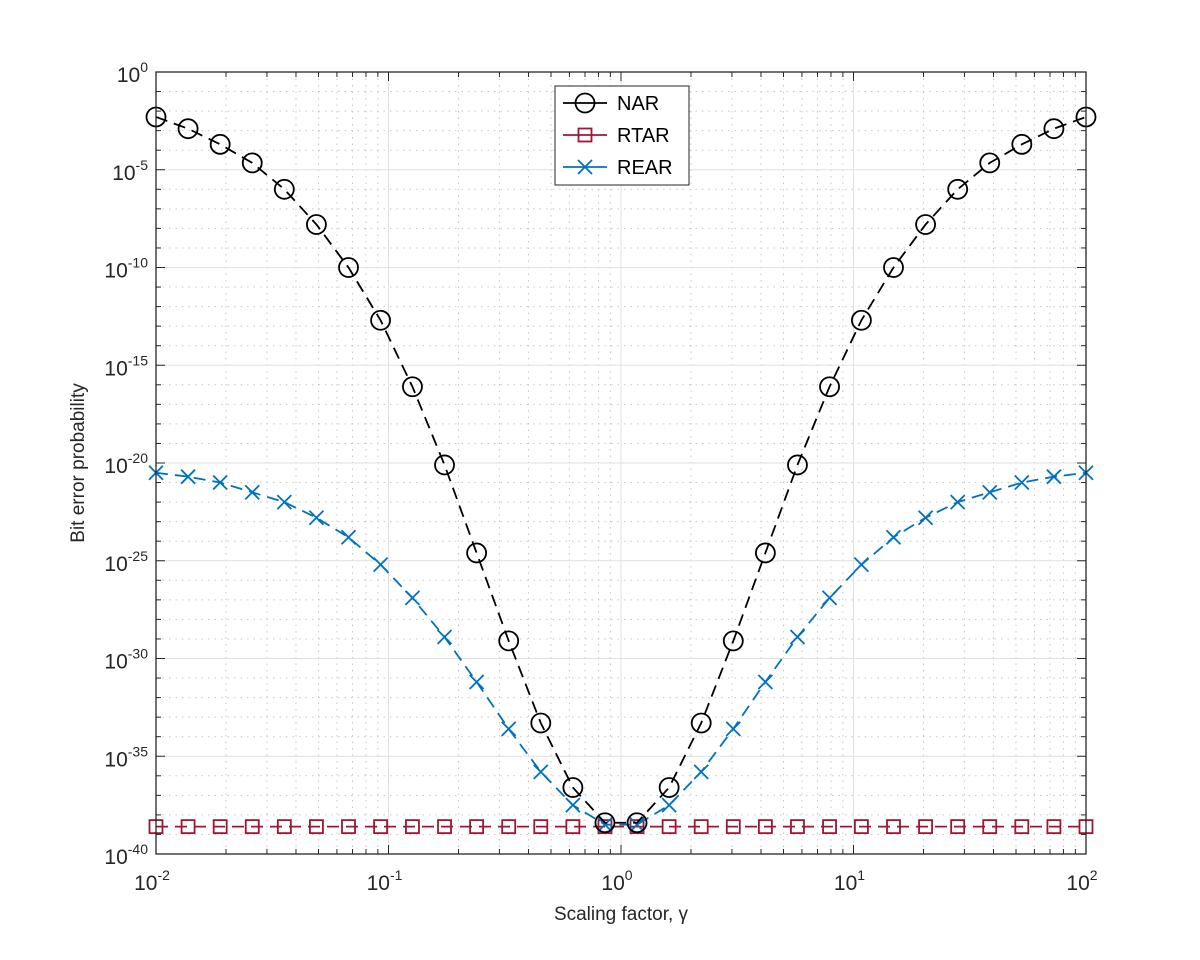  Describe the element at coordinates (126, 757) in the screenshot. I see `y-tick-label: 10⁻³⁵` at that location.